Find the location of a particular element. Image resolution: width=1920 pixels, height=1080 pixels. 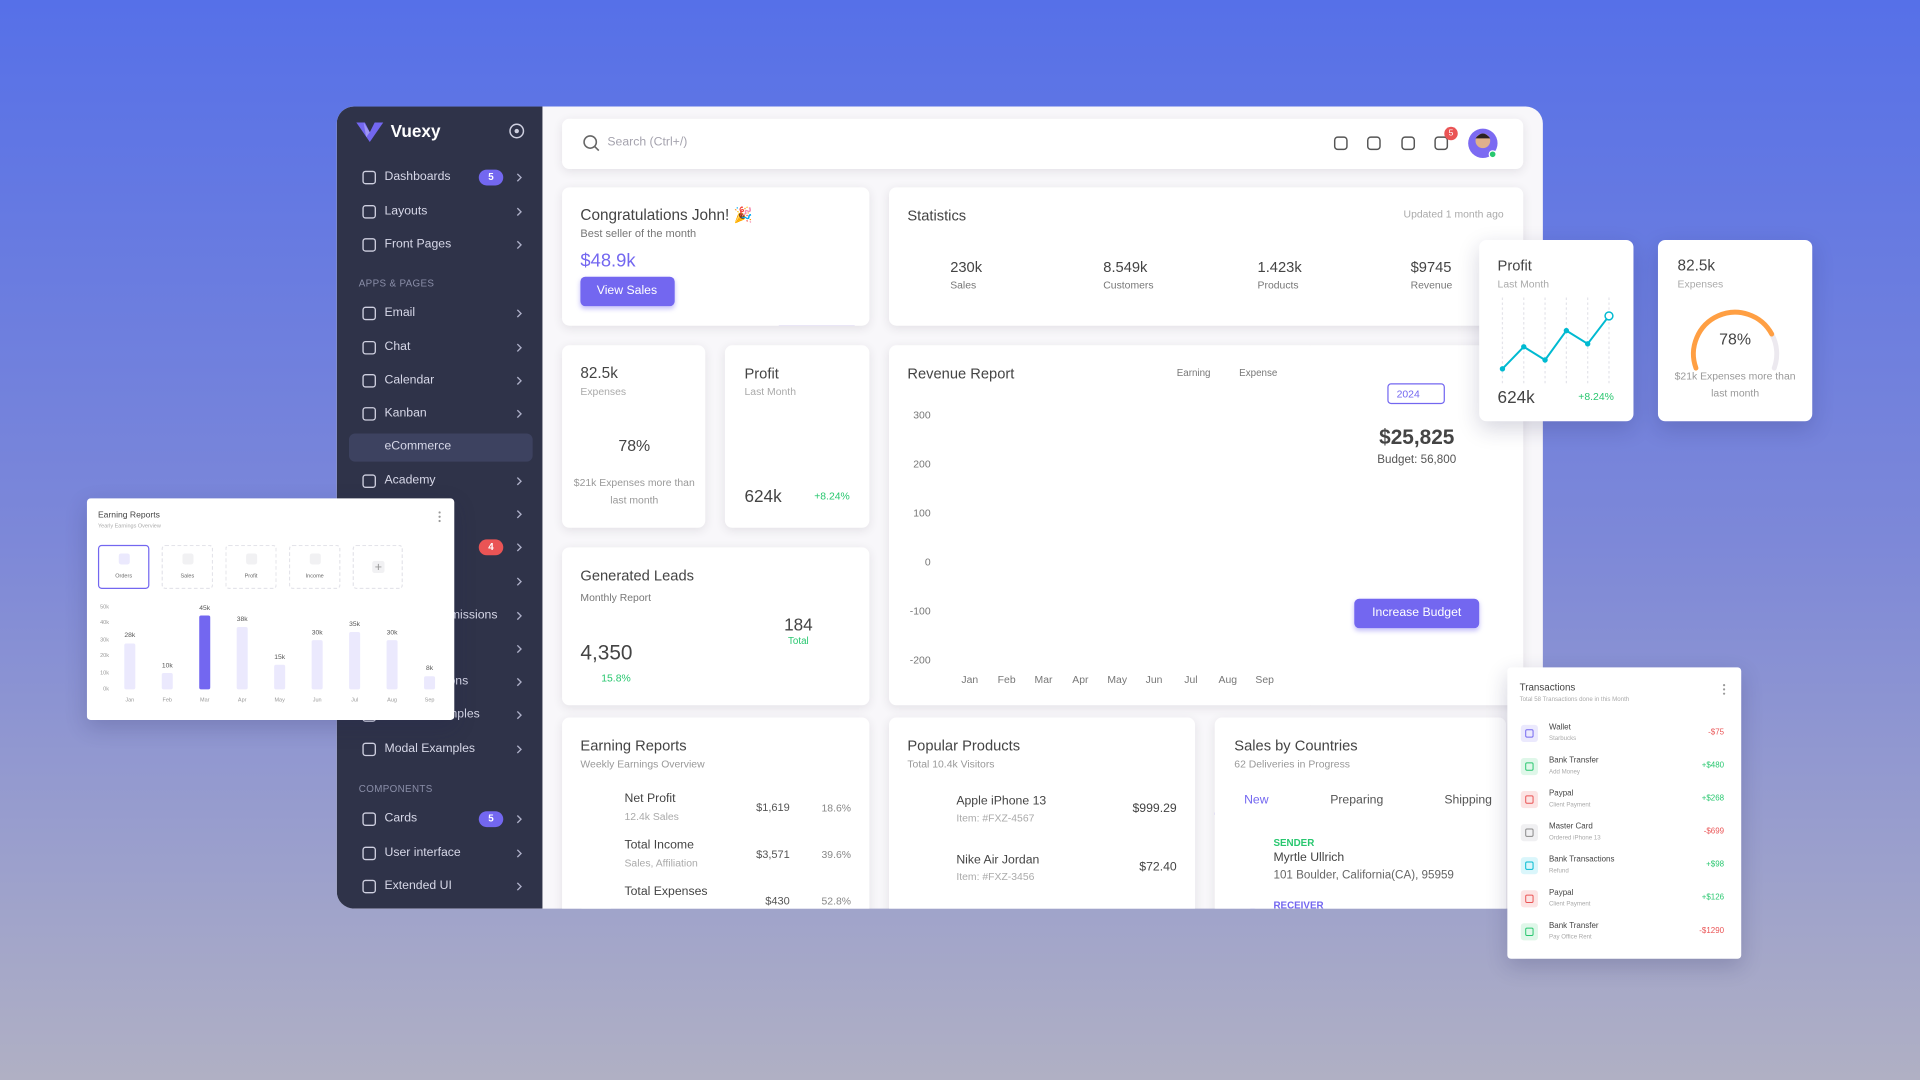

product-item: Item: #FXZ-4567 is located at coordinates (995, 817).